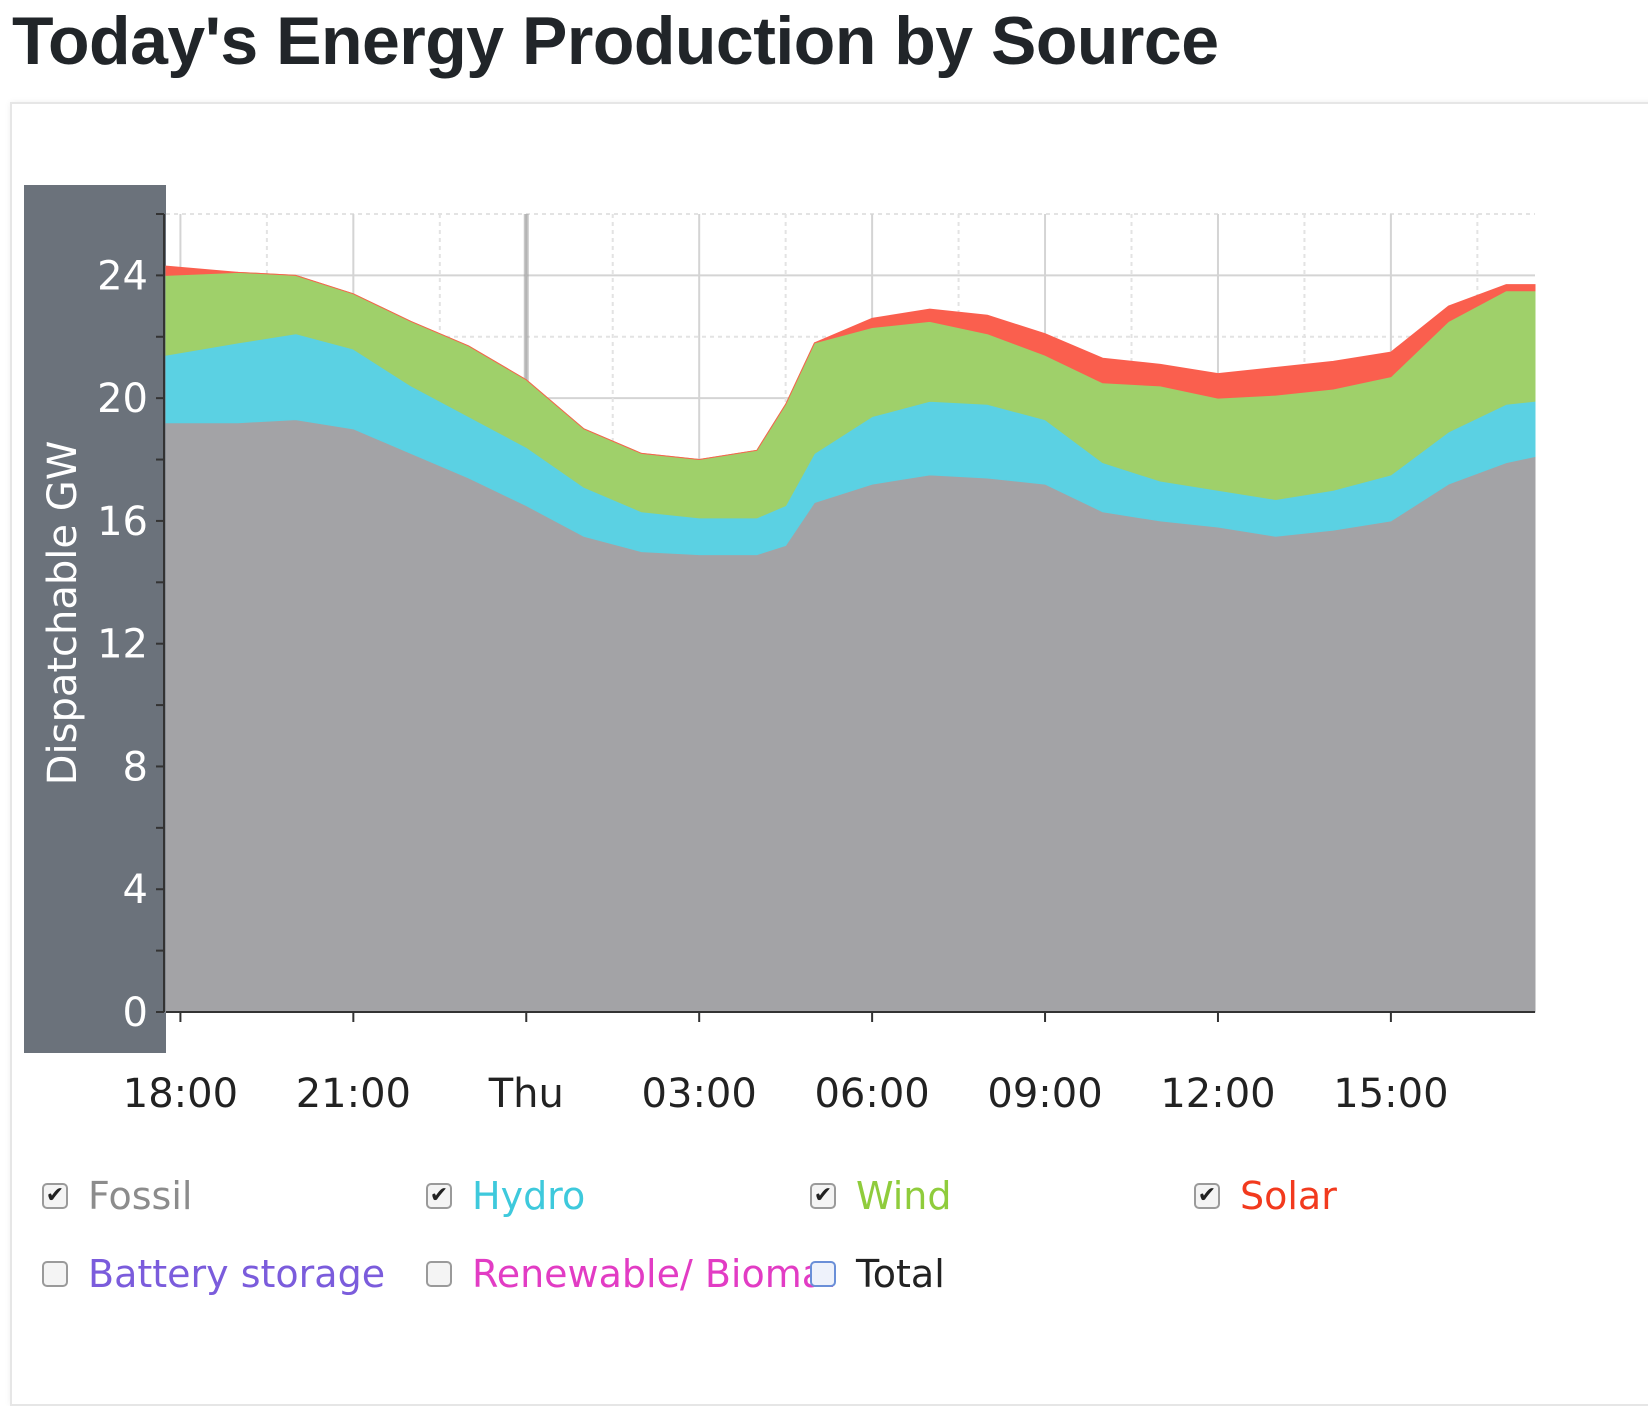  I want to click on legend-item-battery-storage: Battery storage, so click(213, 1274).